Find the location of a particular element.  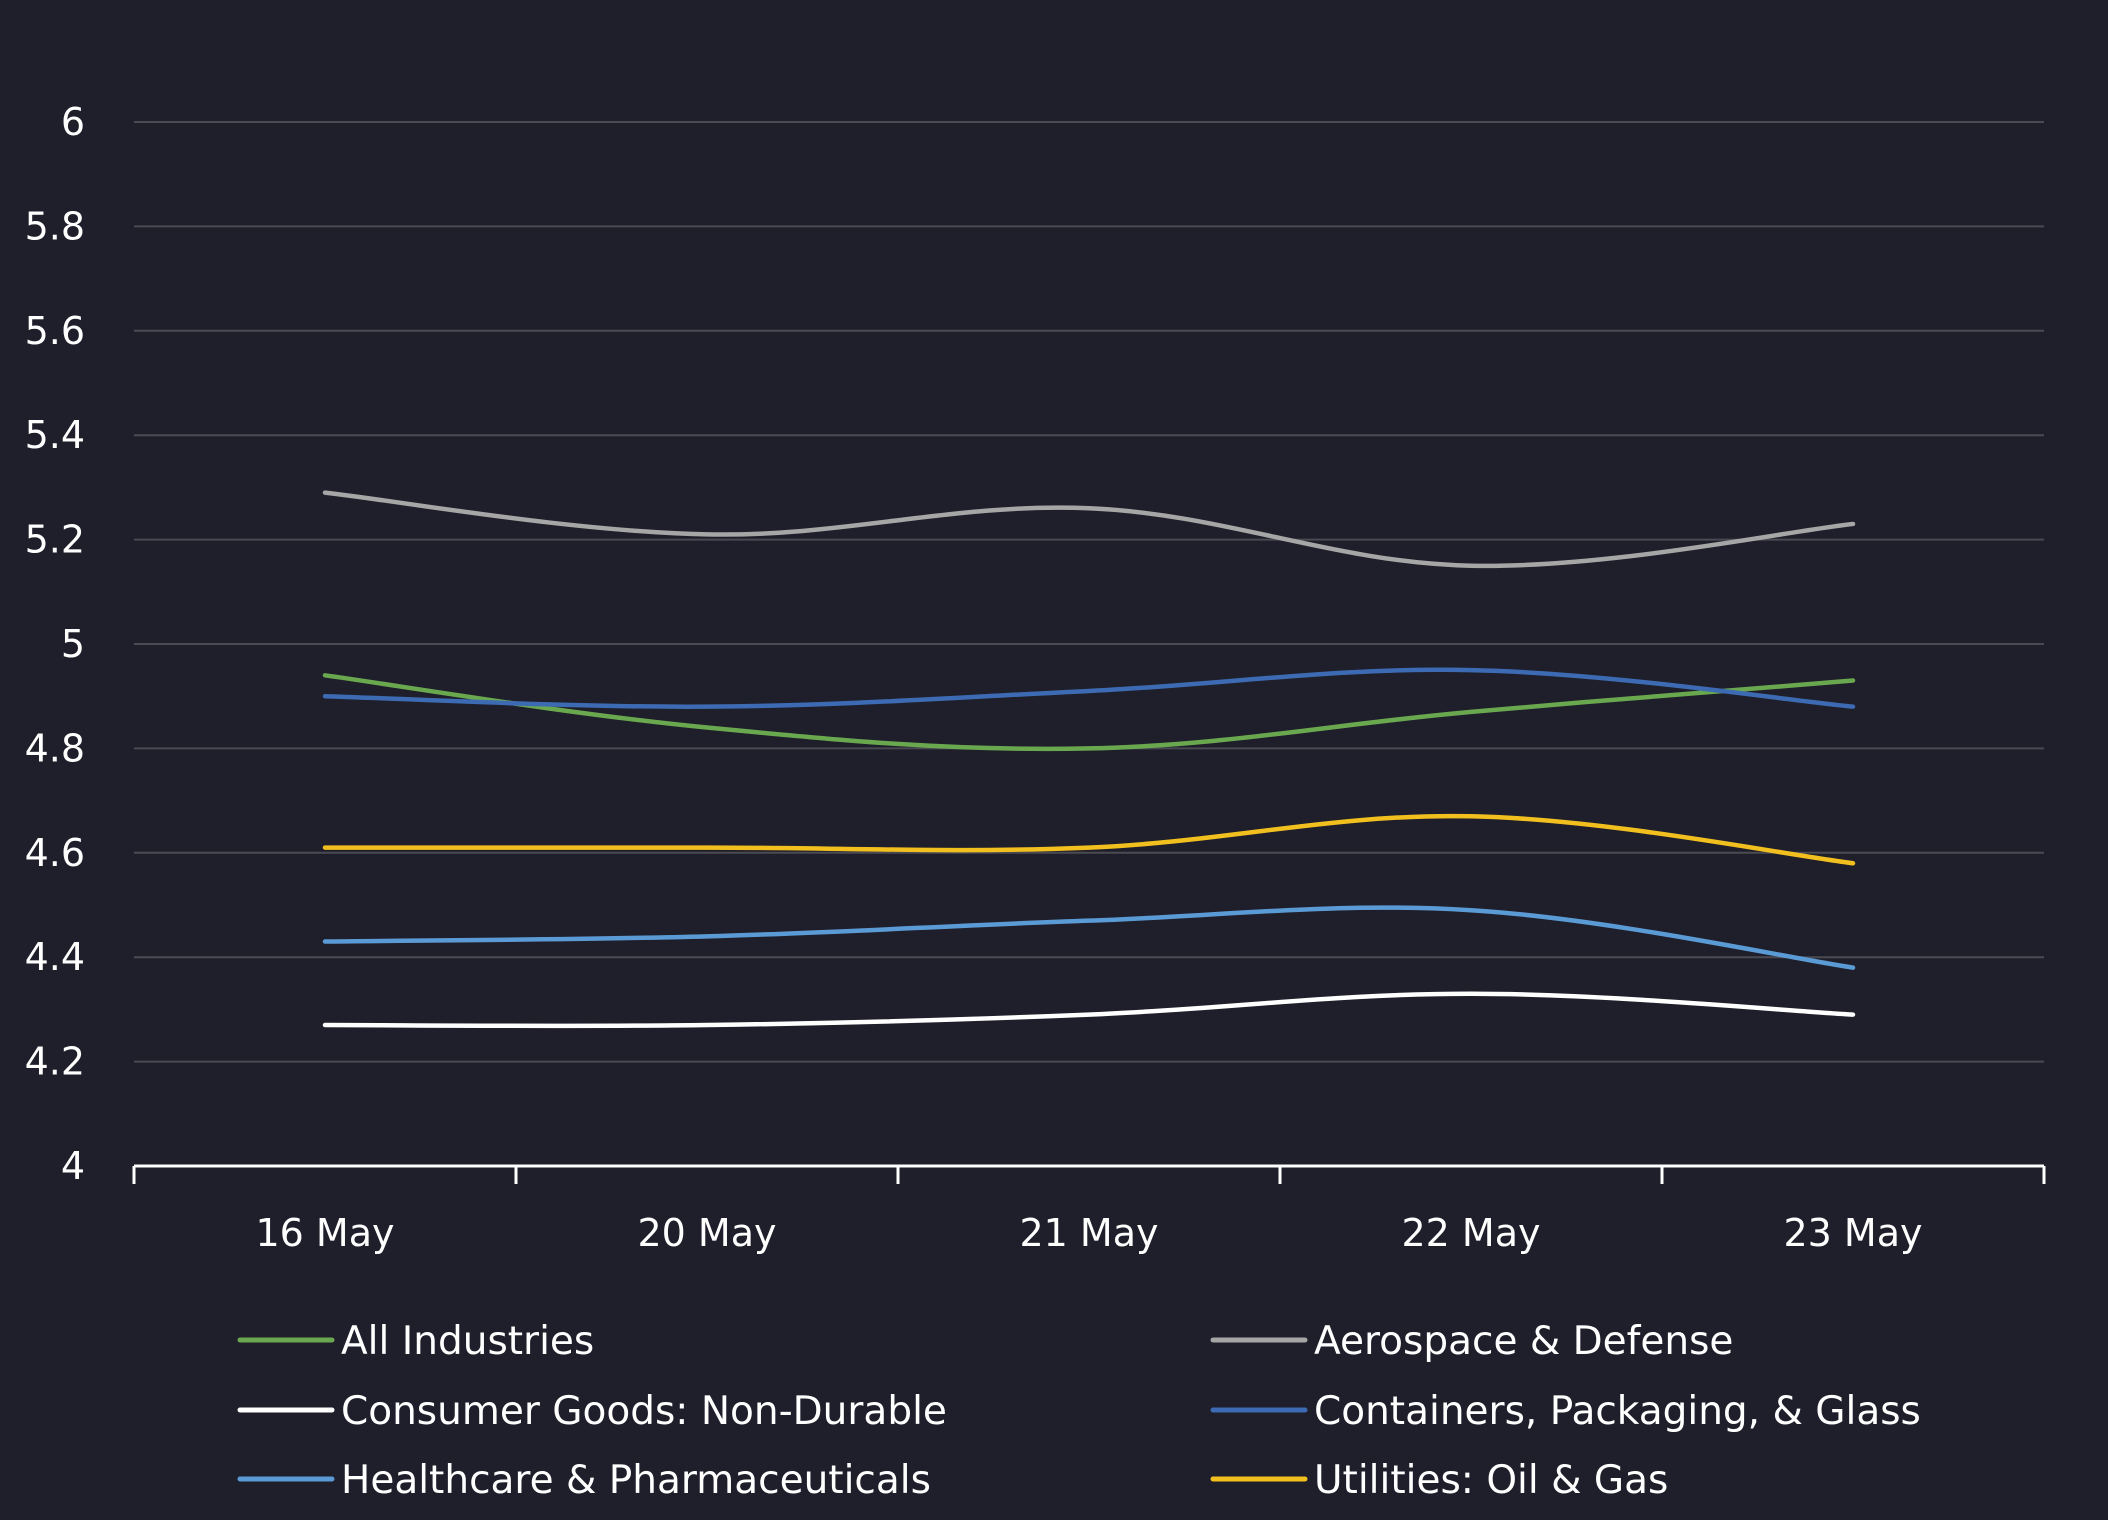

legend-item-aerospace-defense: Aerospace & Defense is located at coordinates (1471, 1341).